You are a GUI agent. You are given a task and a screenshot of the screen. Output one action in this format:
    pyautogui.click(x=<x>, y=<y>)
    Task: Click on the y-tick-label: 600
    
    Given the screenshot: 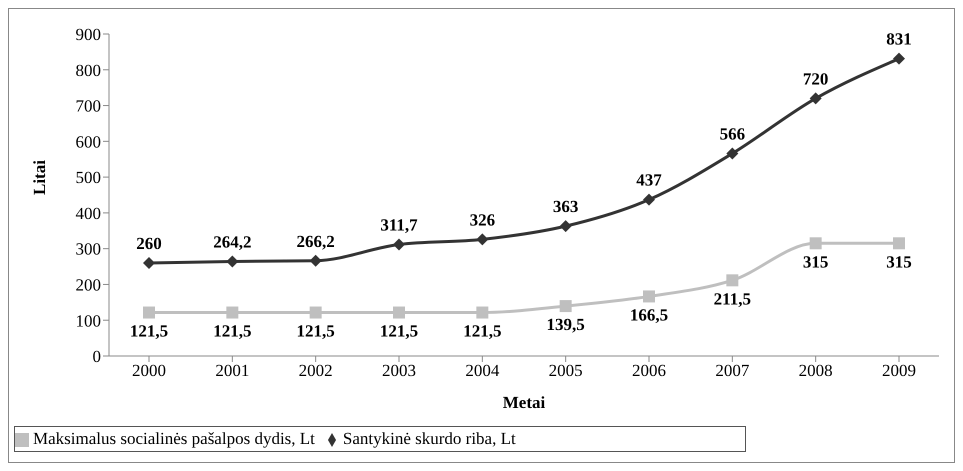 What is the action you would take?
    pyautogui.click(x=88, y=142)
    